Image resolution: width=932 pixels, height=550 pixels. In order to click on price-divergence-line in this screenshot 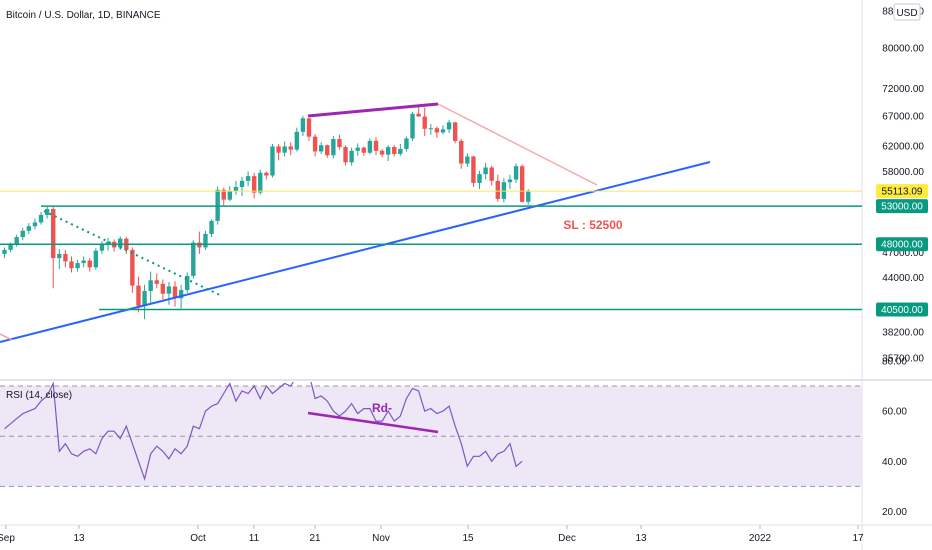, I will do `click(373, 110)`.